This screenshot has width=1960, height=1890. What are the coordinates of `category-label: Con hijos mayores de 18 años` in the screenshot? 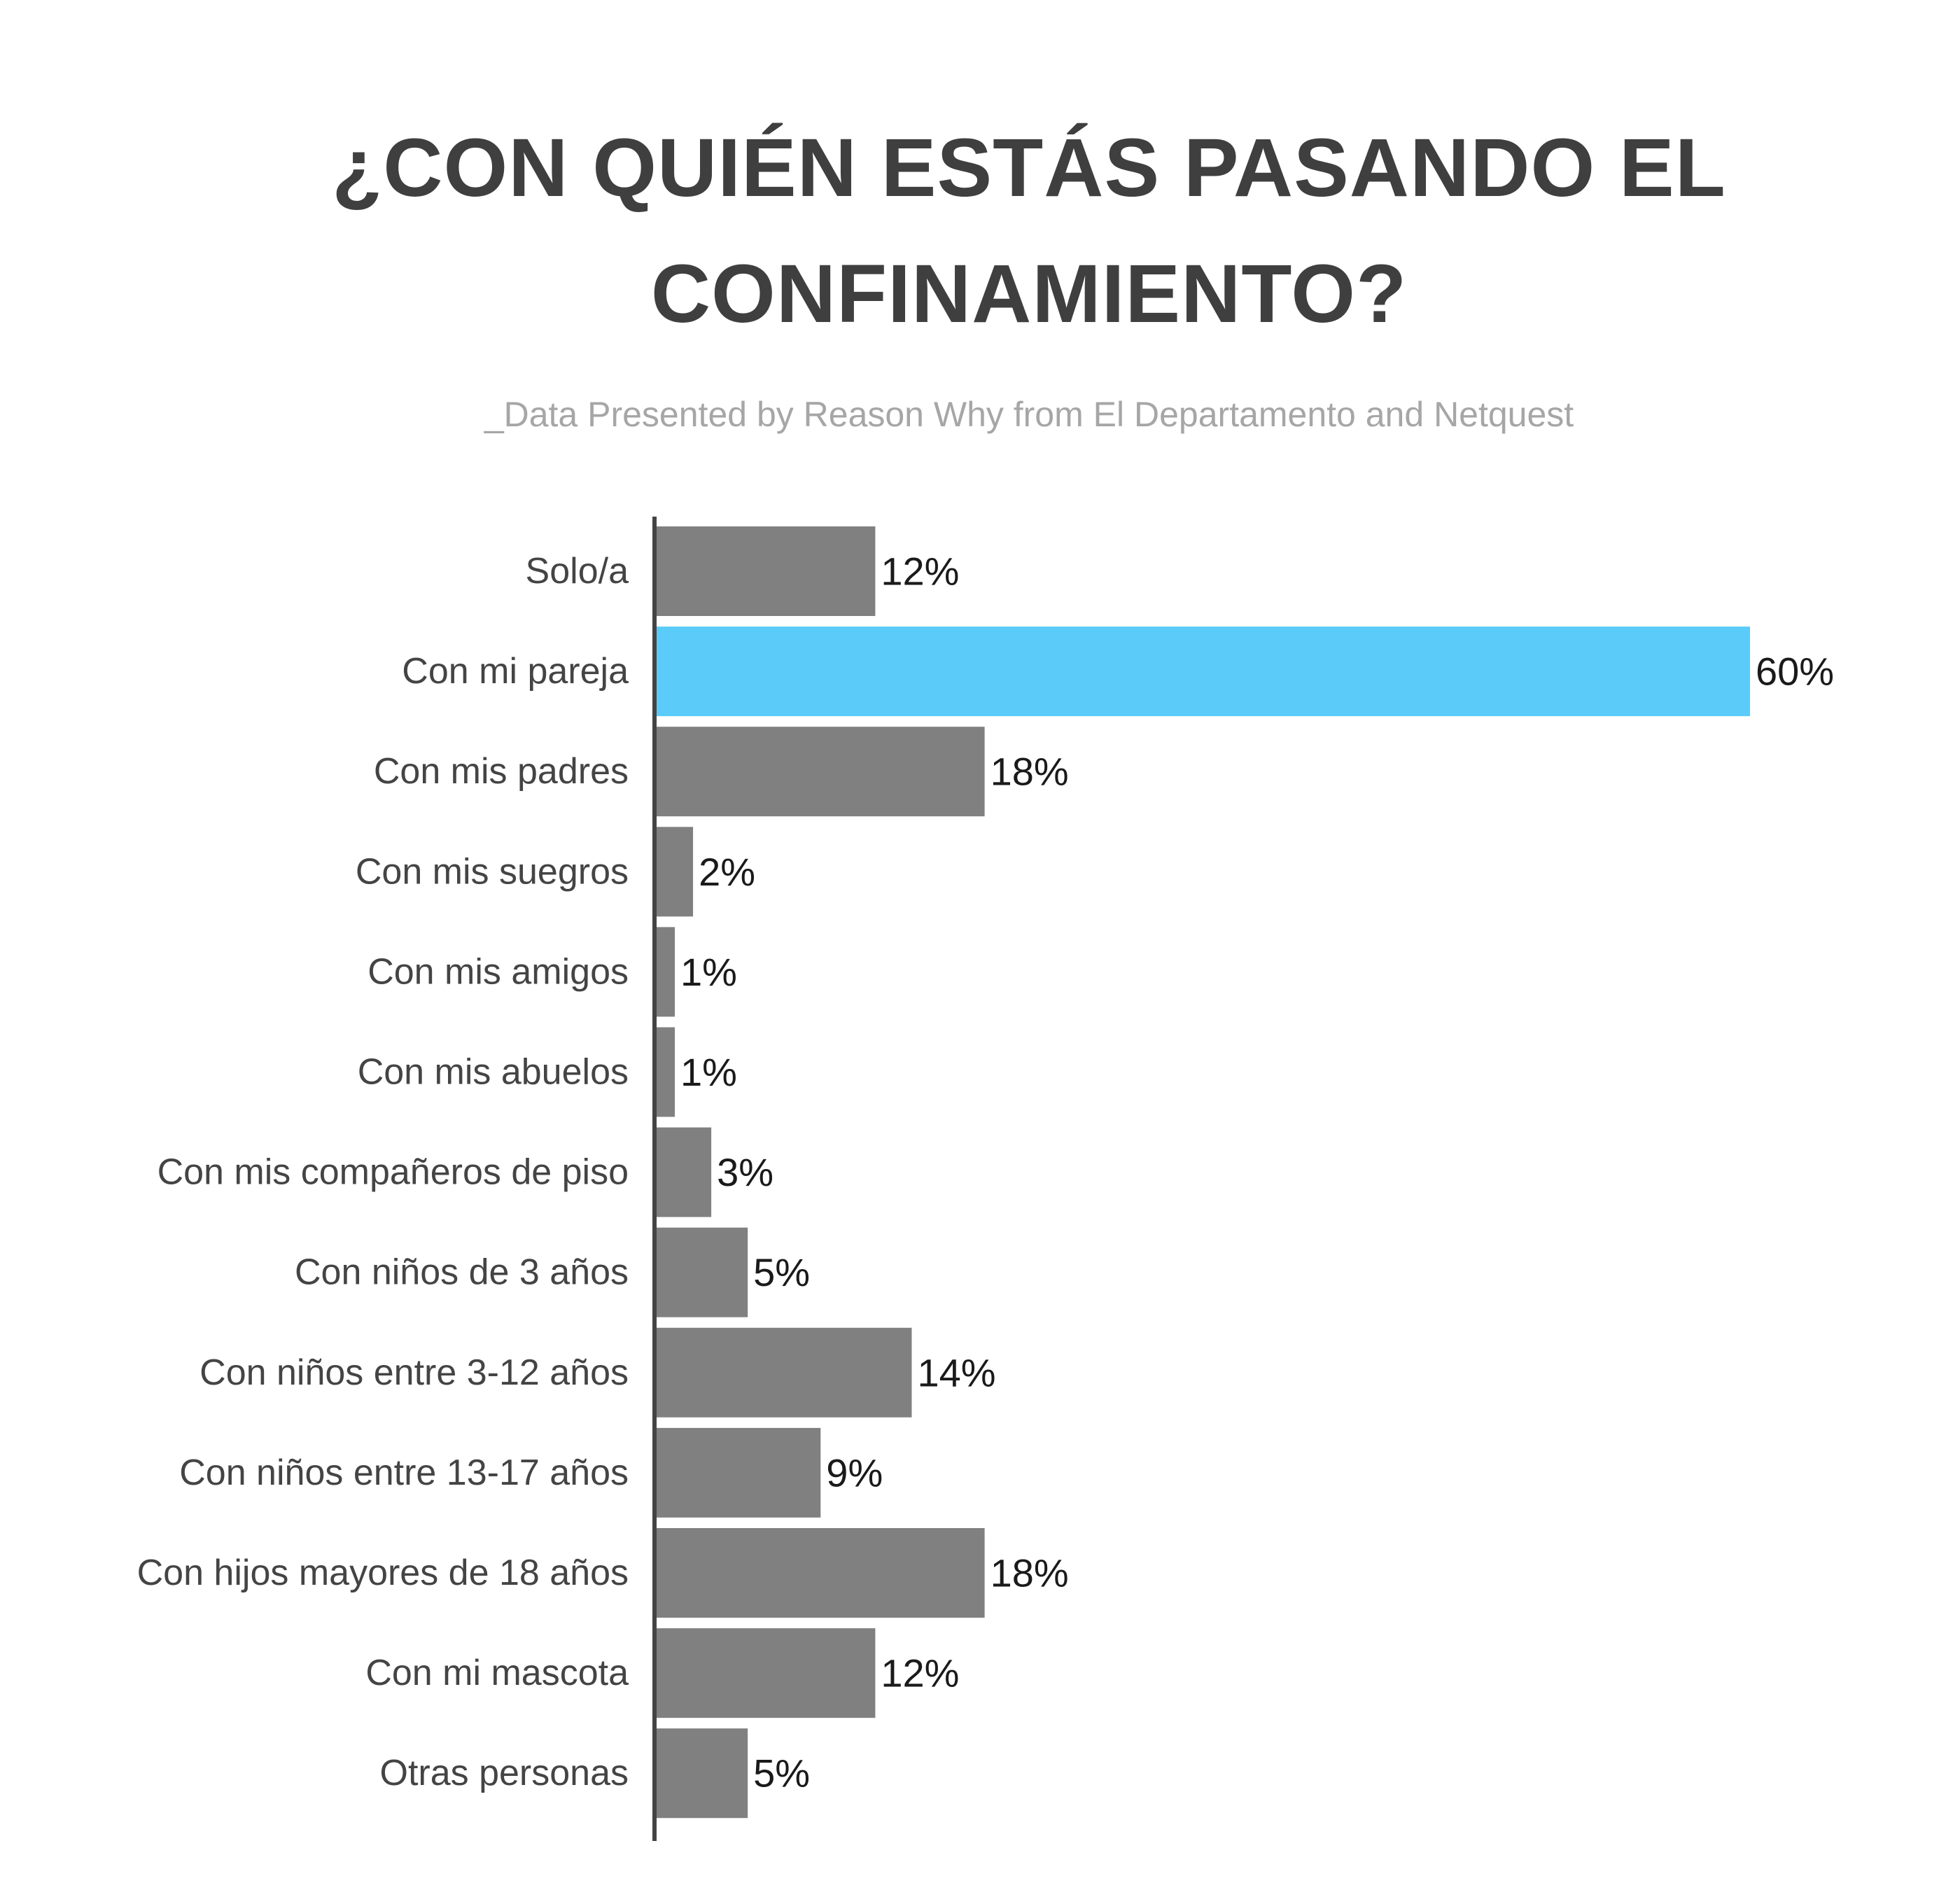 It's located at (383, 1573).